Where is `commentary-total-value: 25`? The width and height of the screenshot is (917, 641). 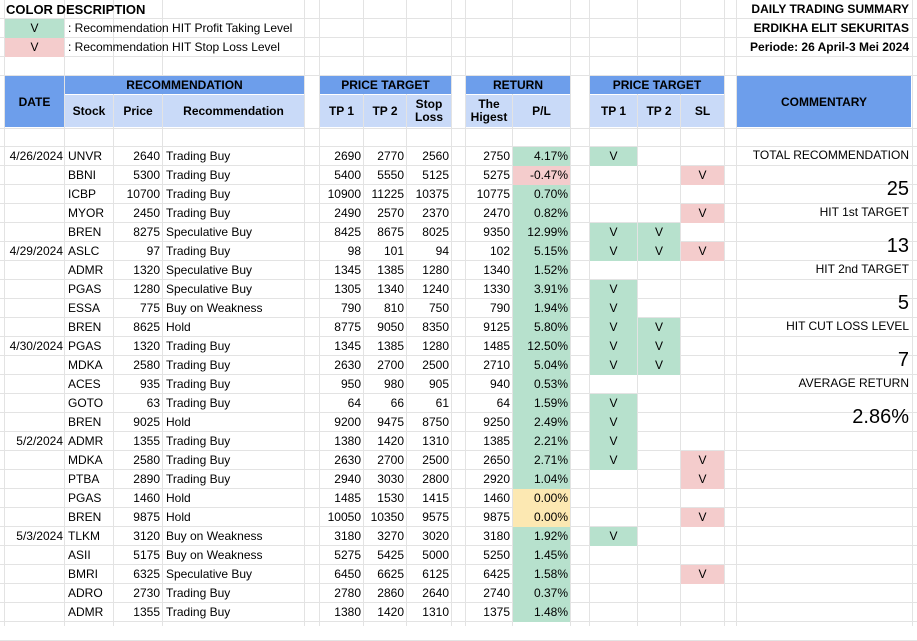
commentary-total-value: 25 is located at coordinates (897, 189).